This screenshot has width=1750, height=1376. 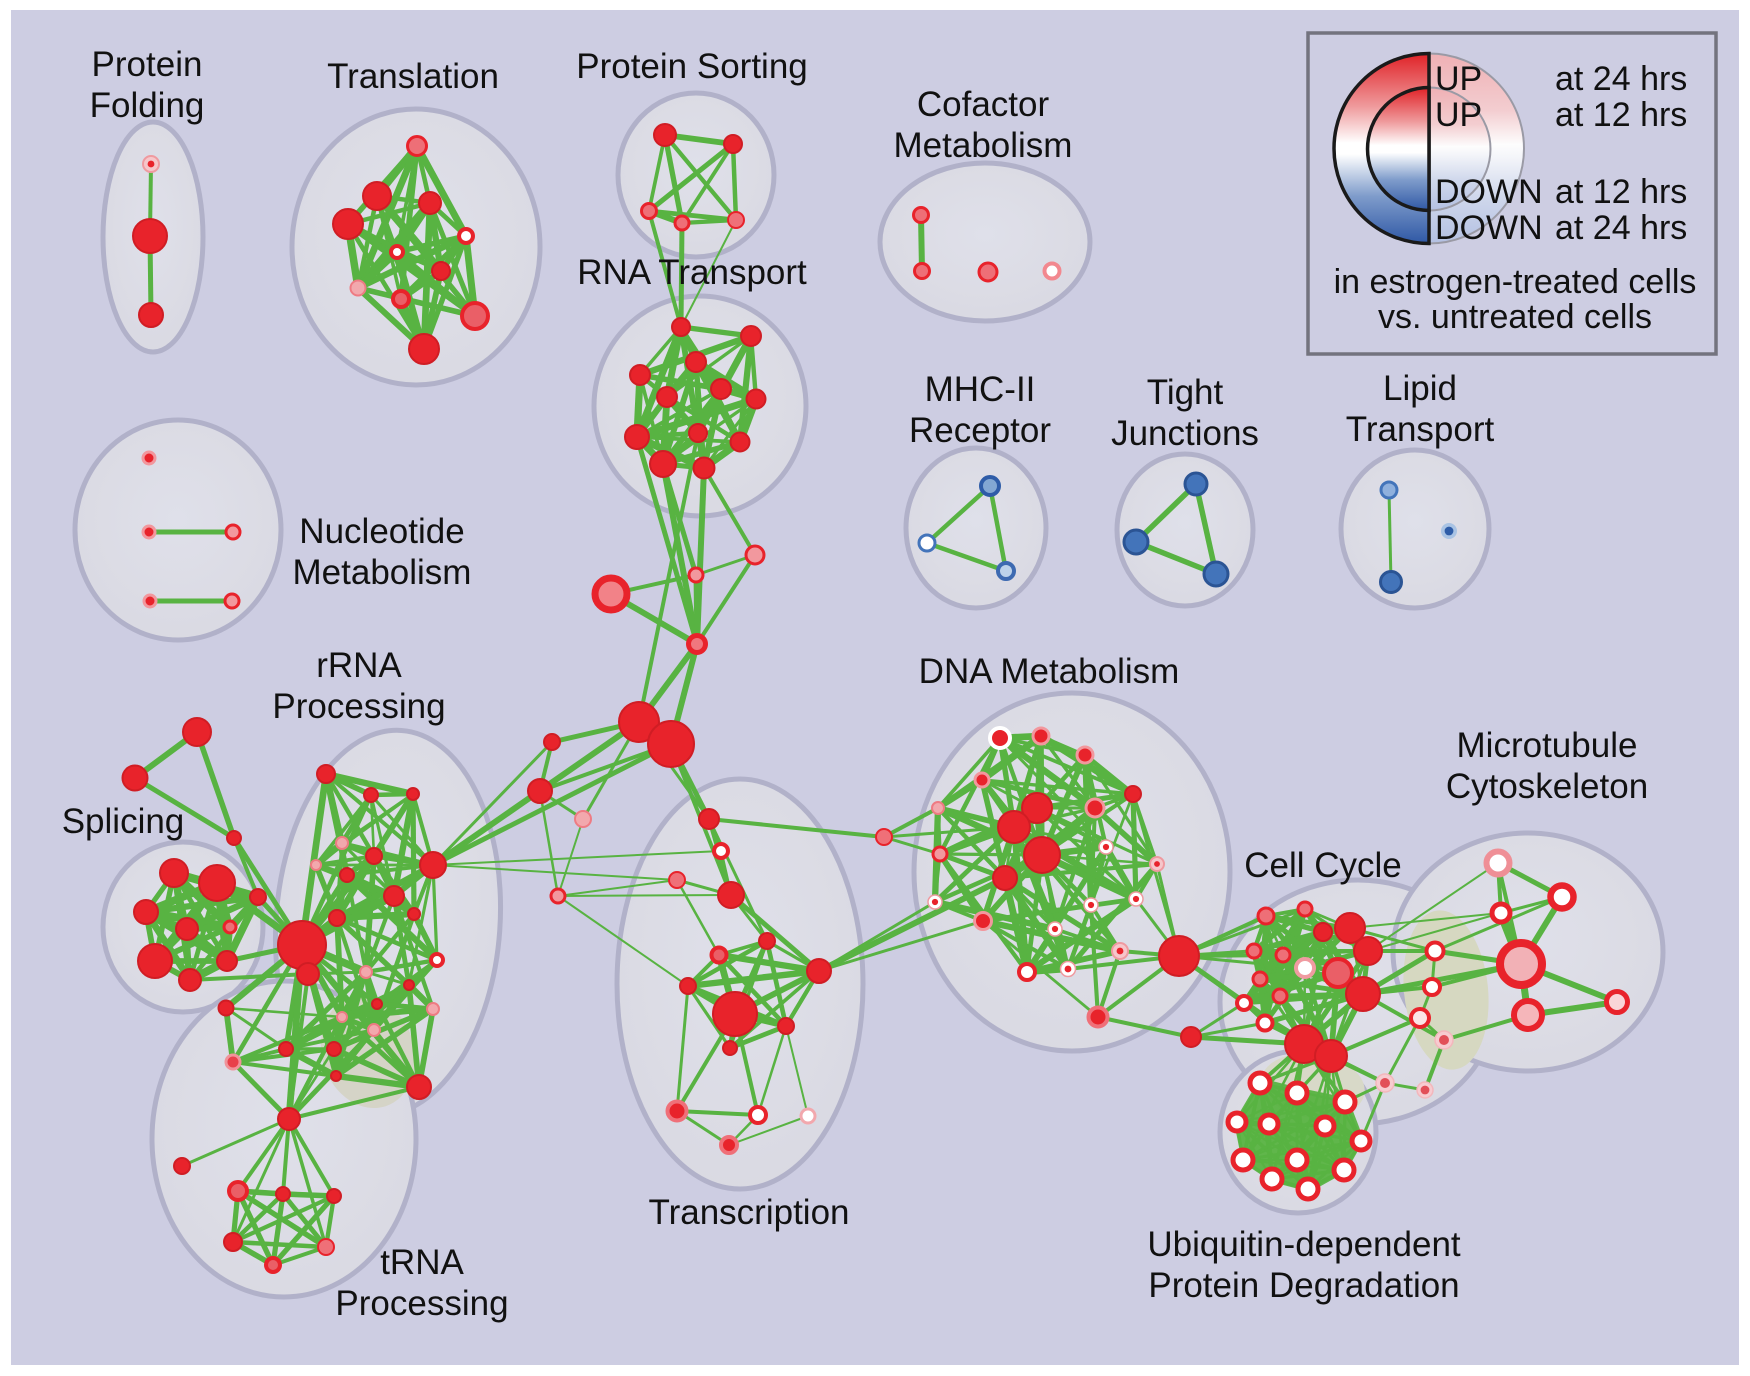 I want to click on svg-text: Cytoskeleton, so click(x=1547, y=786).